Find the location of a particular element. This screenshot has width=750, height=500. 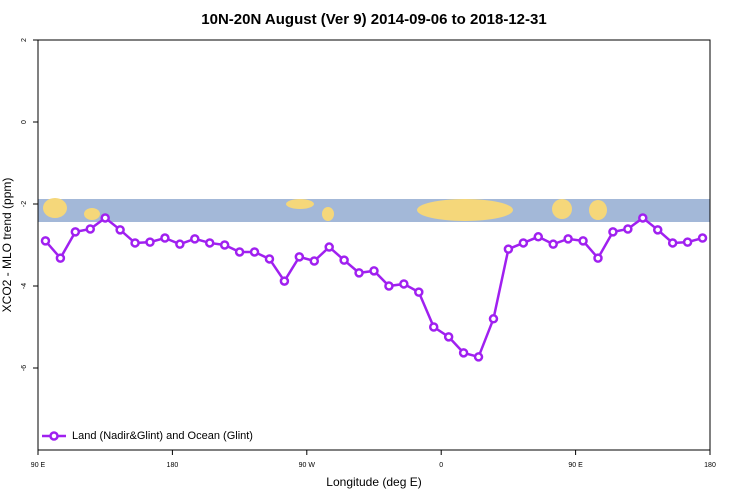

y-tick-label: 0 is located at coordinates (24, 122).